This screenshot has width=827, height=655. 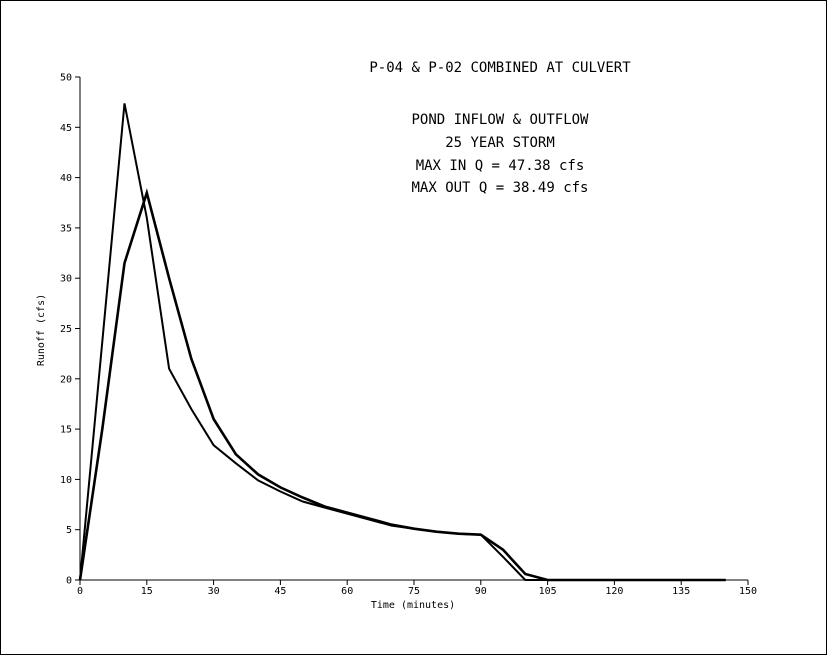 What do you see at coordinates (748, 591) in the screenshot?
I see `x-tick-label: 150` at bounding box center [748, 591].